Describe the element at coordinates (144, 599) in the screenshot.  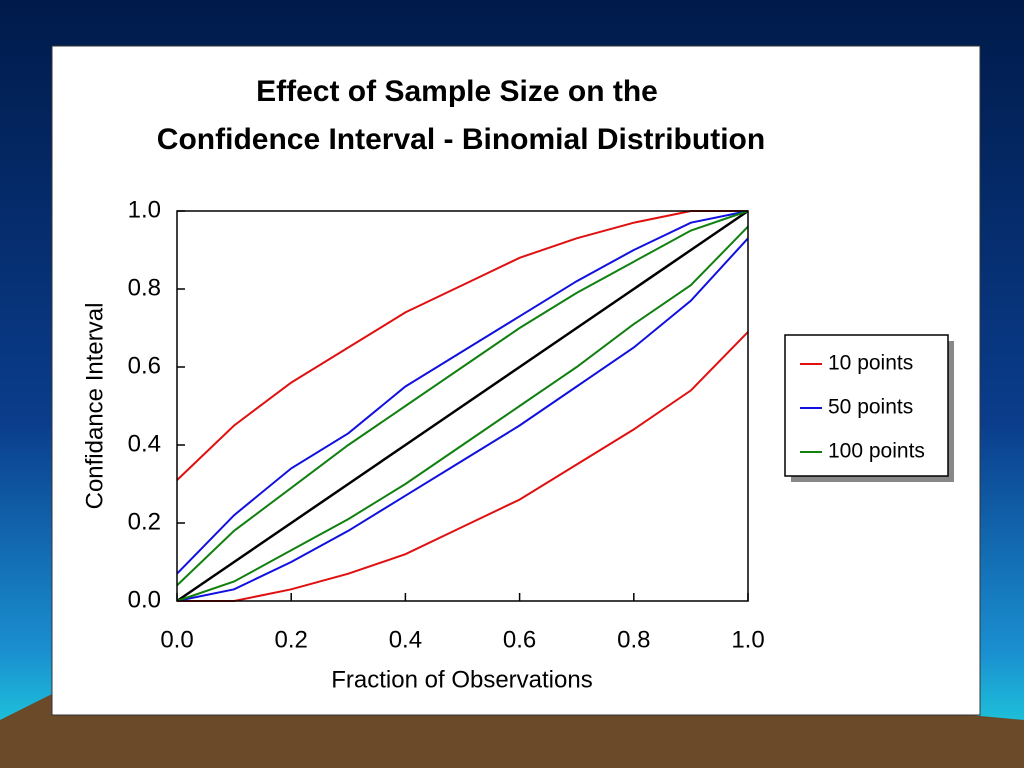
I see `y-tick-label: 0.0` at that location.